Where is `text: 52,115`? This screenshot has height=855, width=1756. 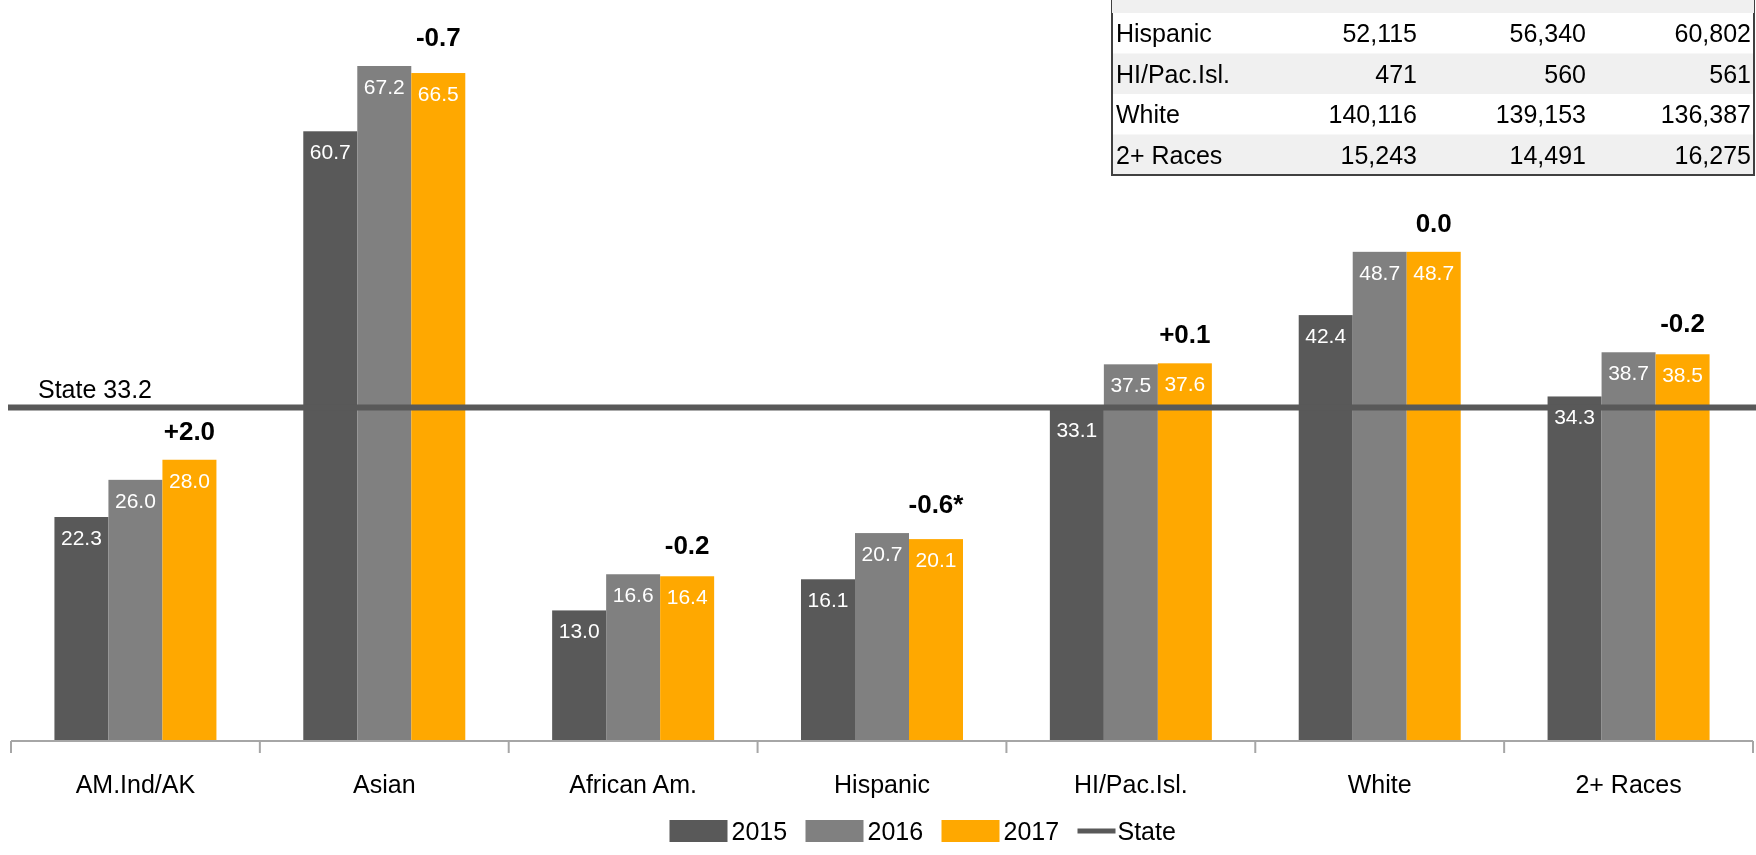
text: 52,115 is located at coordinates (1379, 33).